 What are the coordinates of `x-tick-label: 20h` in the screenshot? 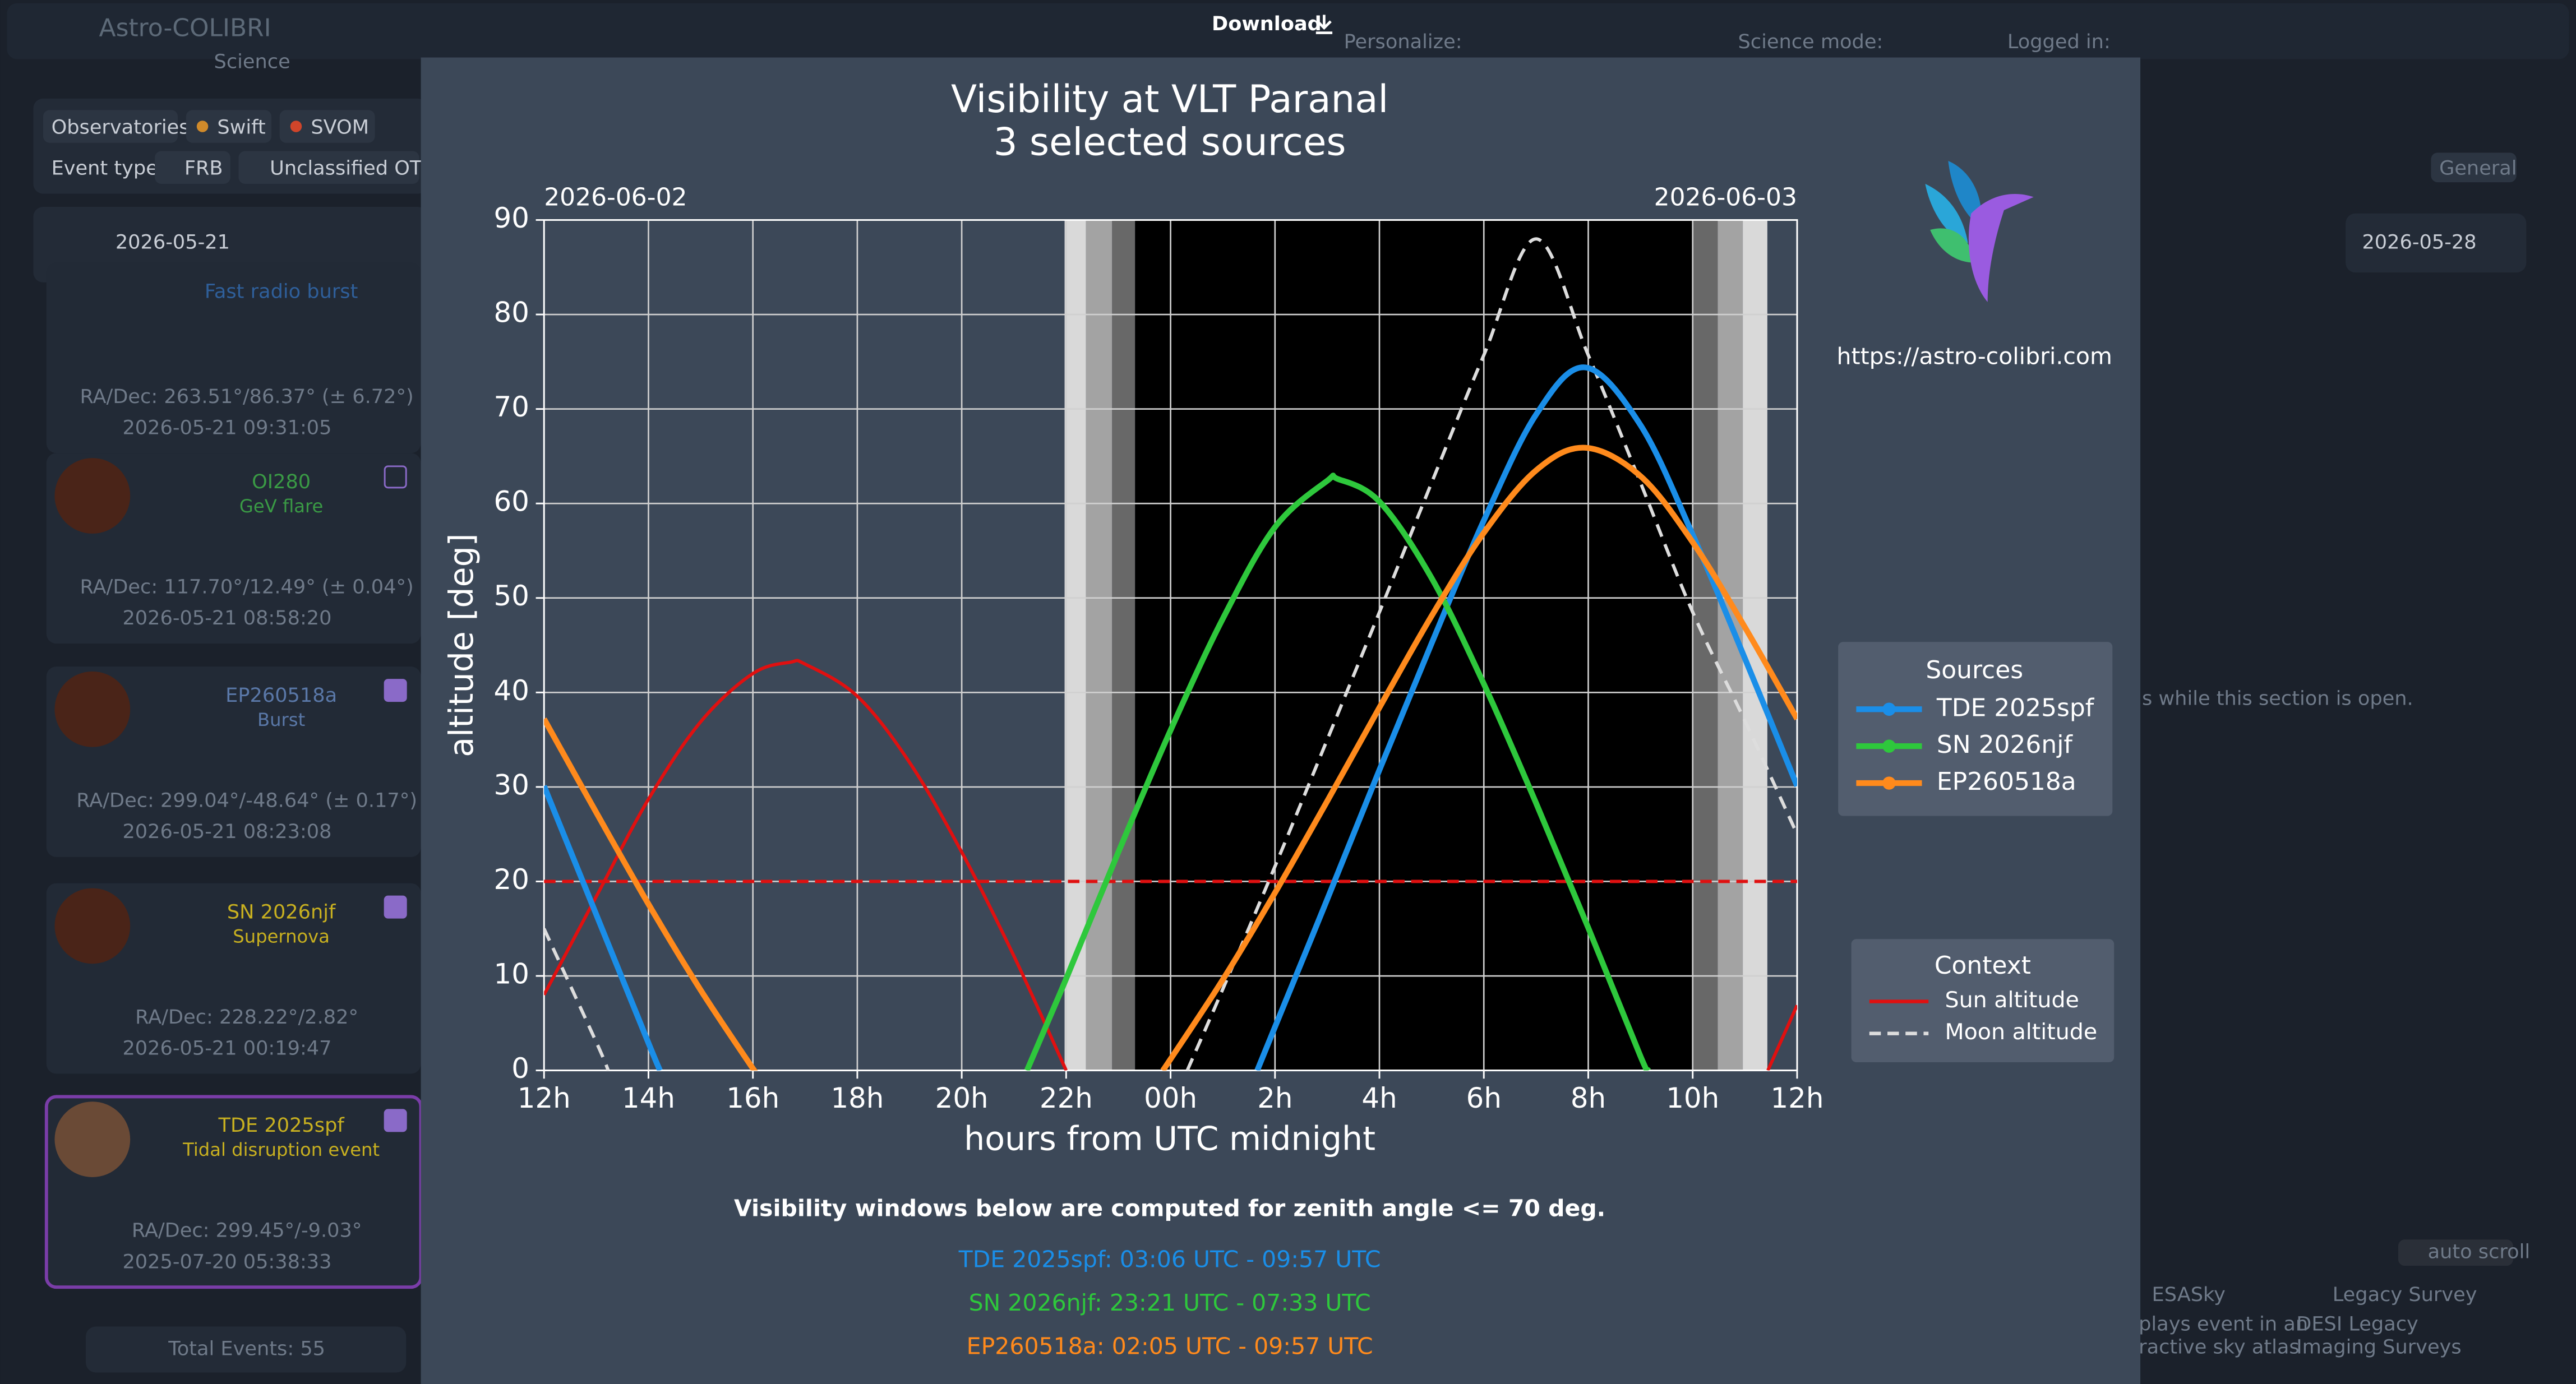 It's located at (962, 1098).